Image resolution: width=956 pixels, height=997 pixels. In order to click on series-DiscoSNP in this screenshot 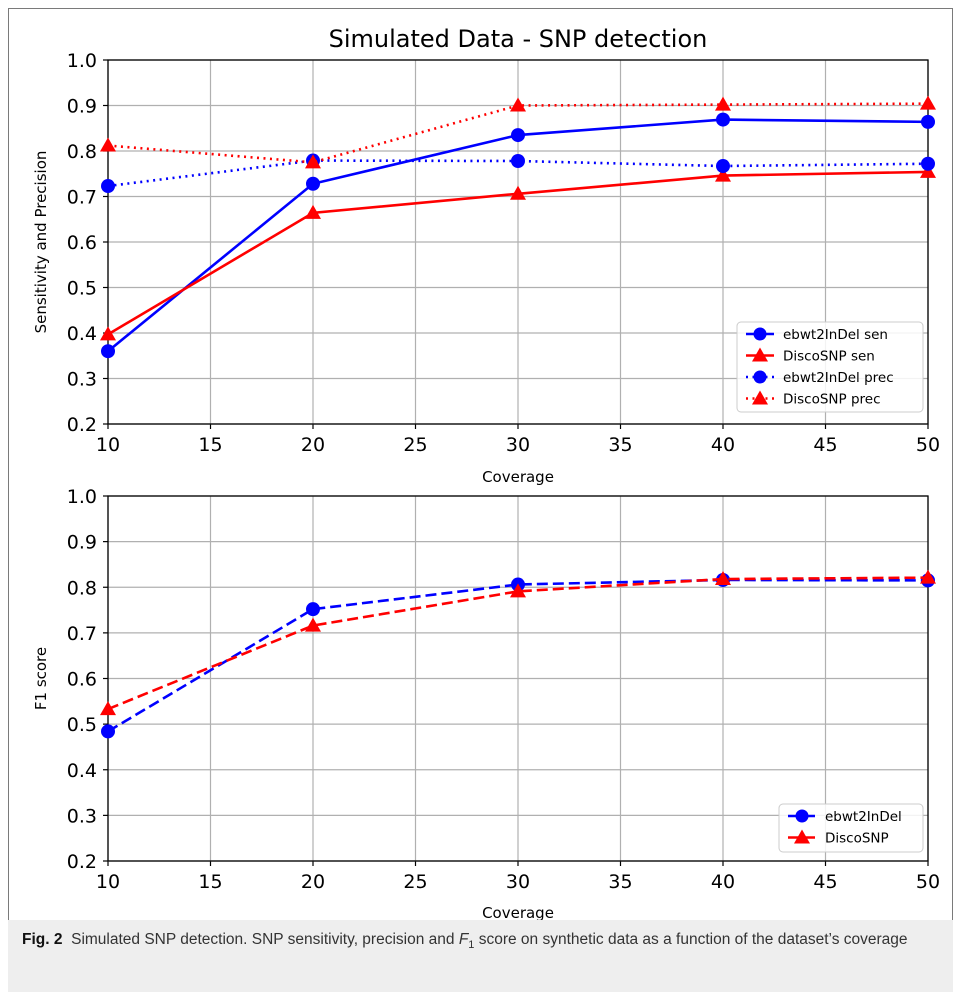, I will do `click(518, 642)`.